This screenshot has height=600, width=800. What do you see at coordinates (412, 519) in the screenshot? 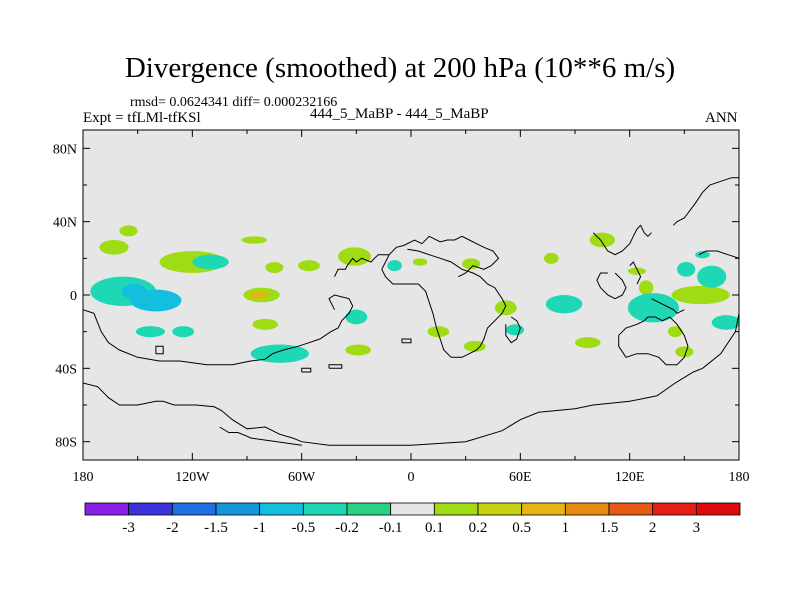
I see `colorbar: -3 -2 -1.5 -1 -0.5 -0.2 -0.1 0.1 0.2 0.5 1 1.5 2 3` at bounding box center [412, 519].